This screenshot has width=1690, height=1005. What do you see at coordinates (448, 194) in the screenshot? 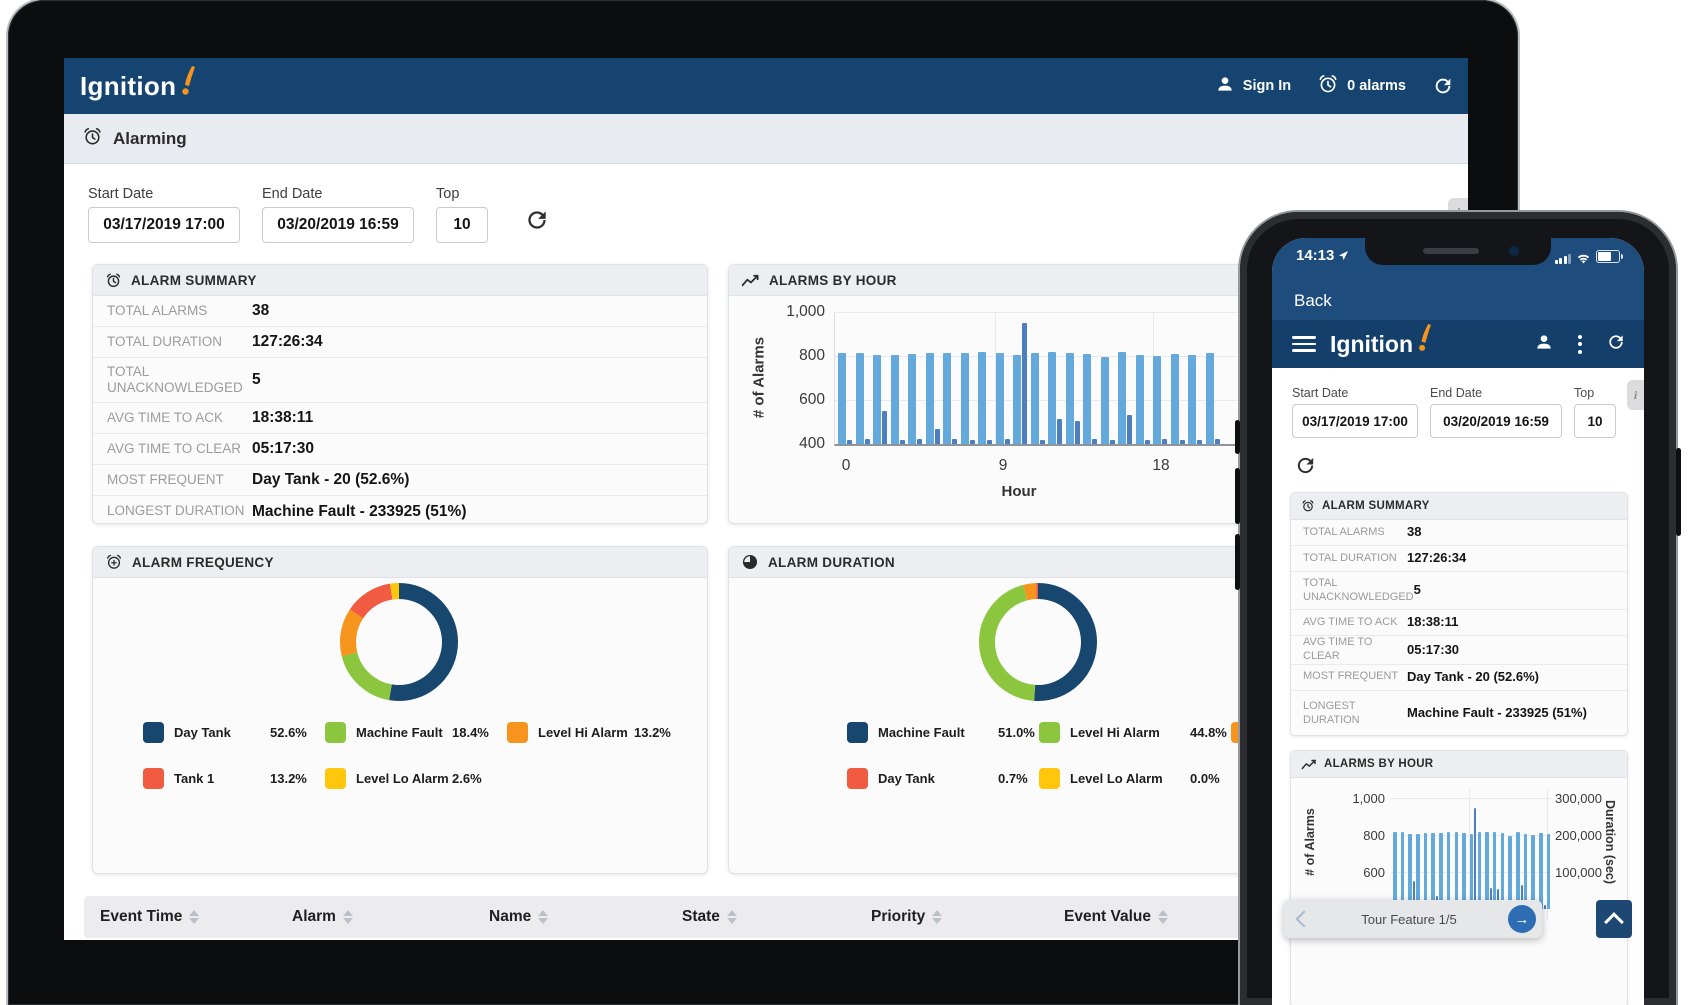
I see `top-label: Top` at bounding box center [448, 194].